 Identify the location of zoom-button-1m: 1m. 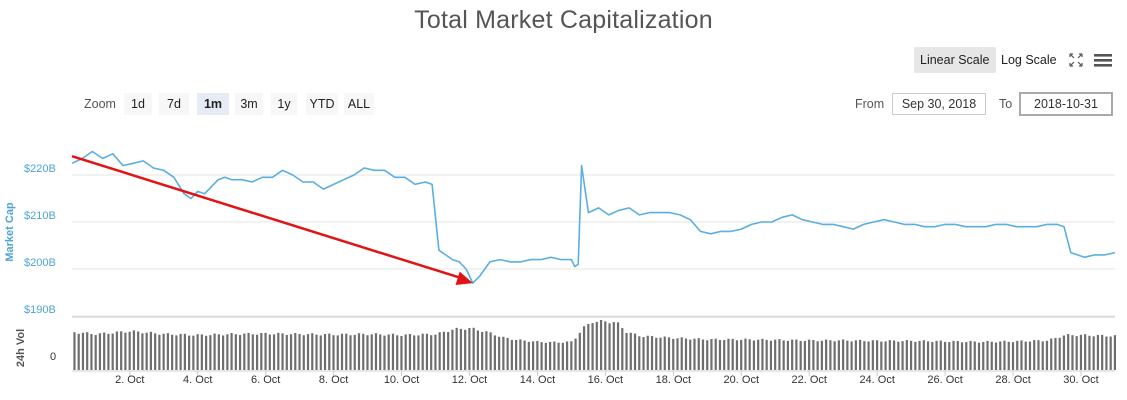
(213, 104).